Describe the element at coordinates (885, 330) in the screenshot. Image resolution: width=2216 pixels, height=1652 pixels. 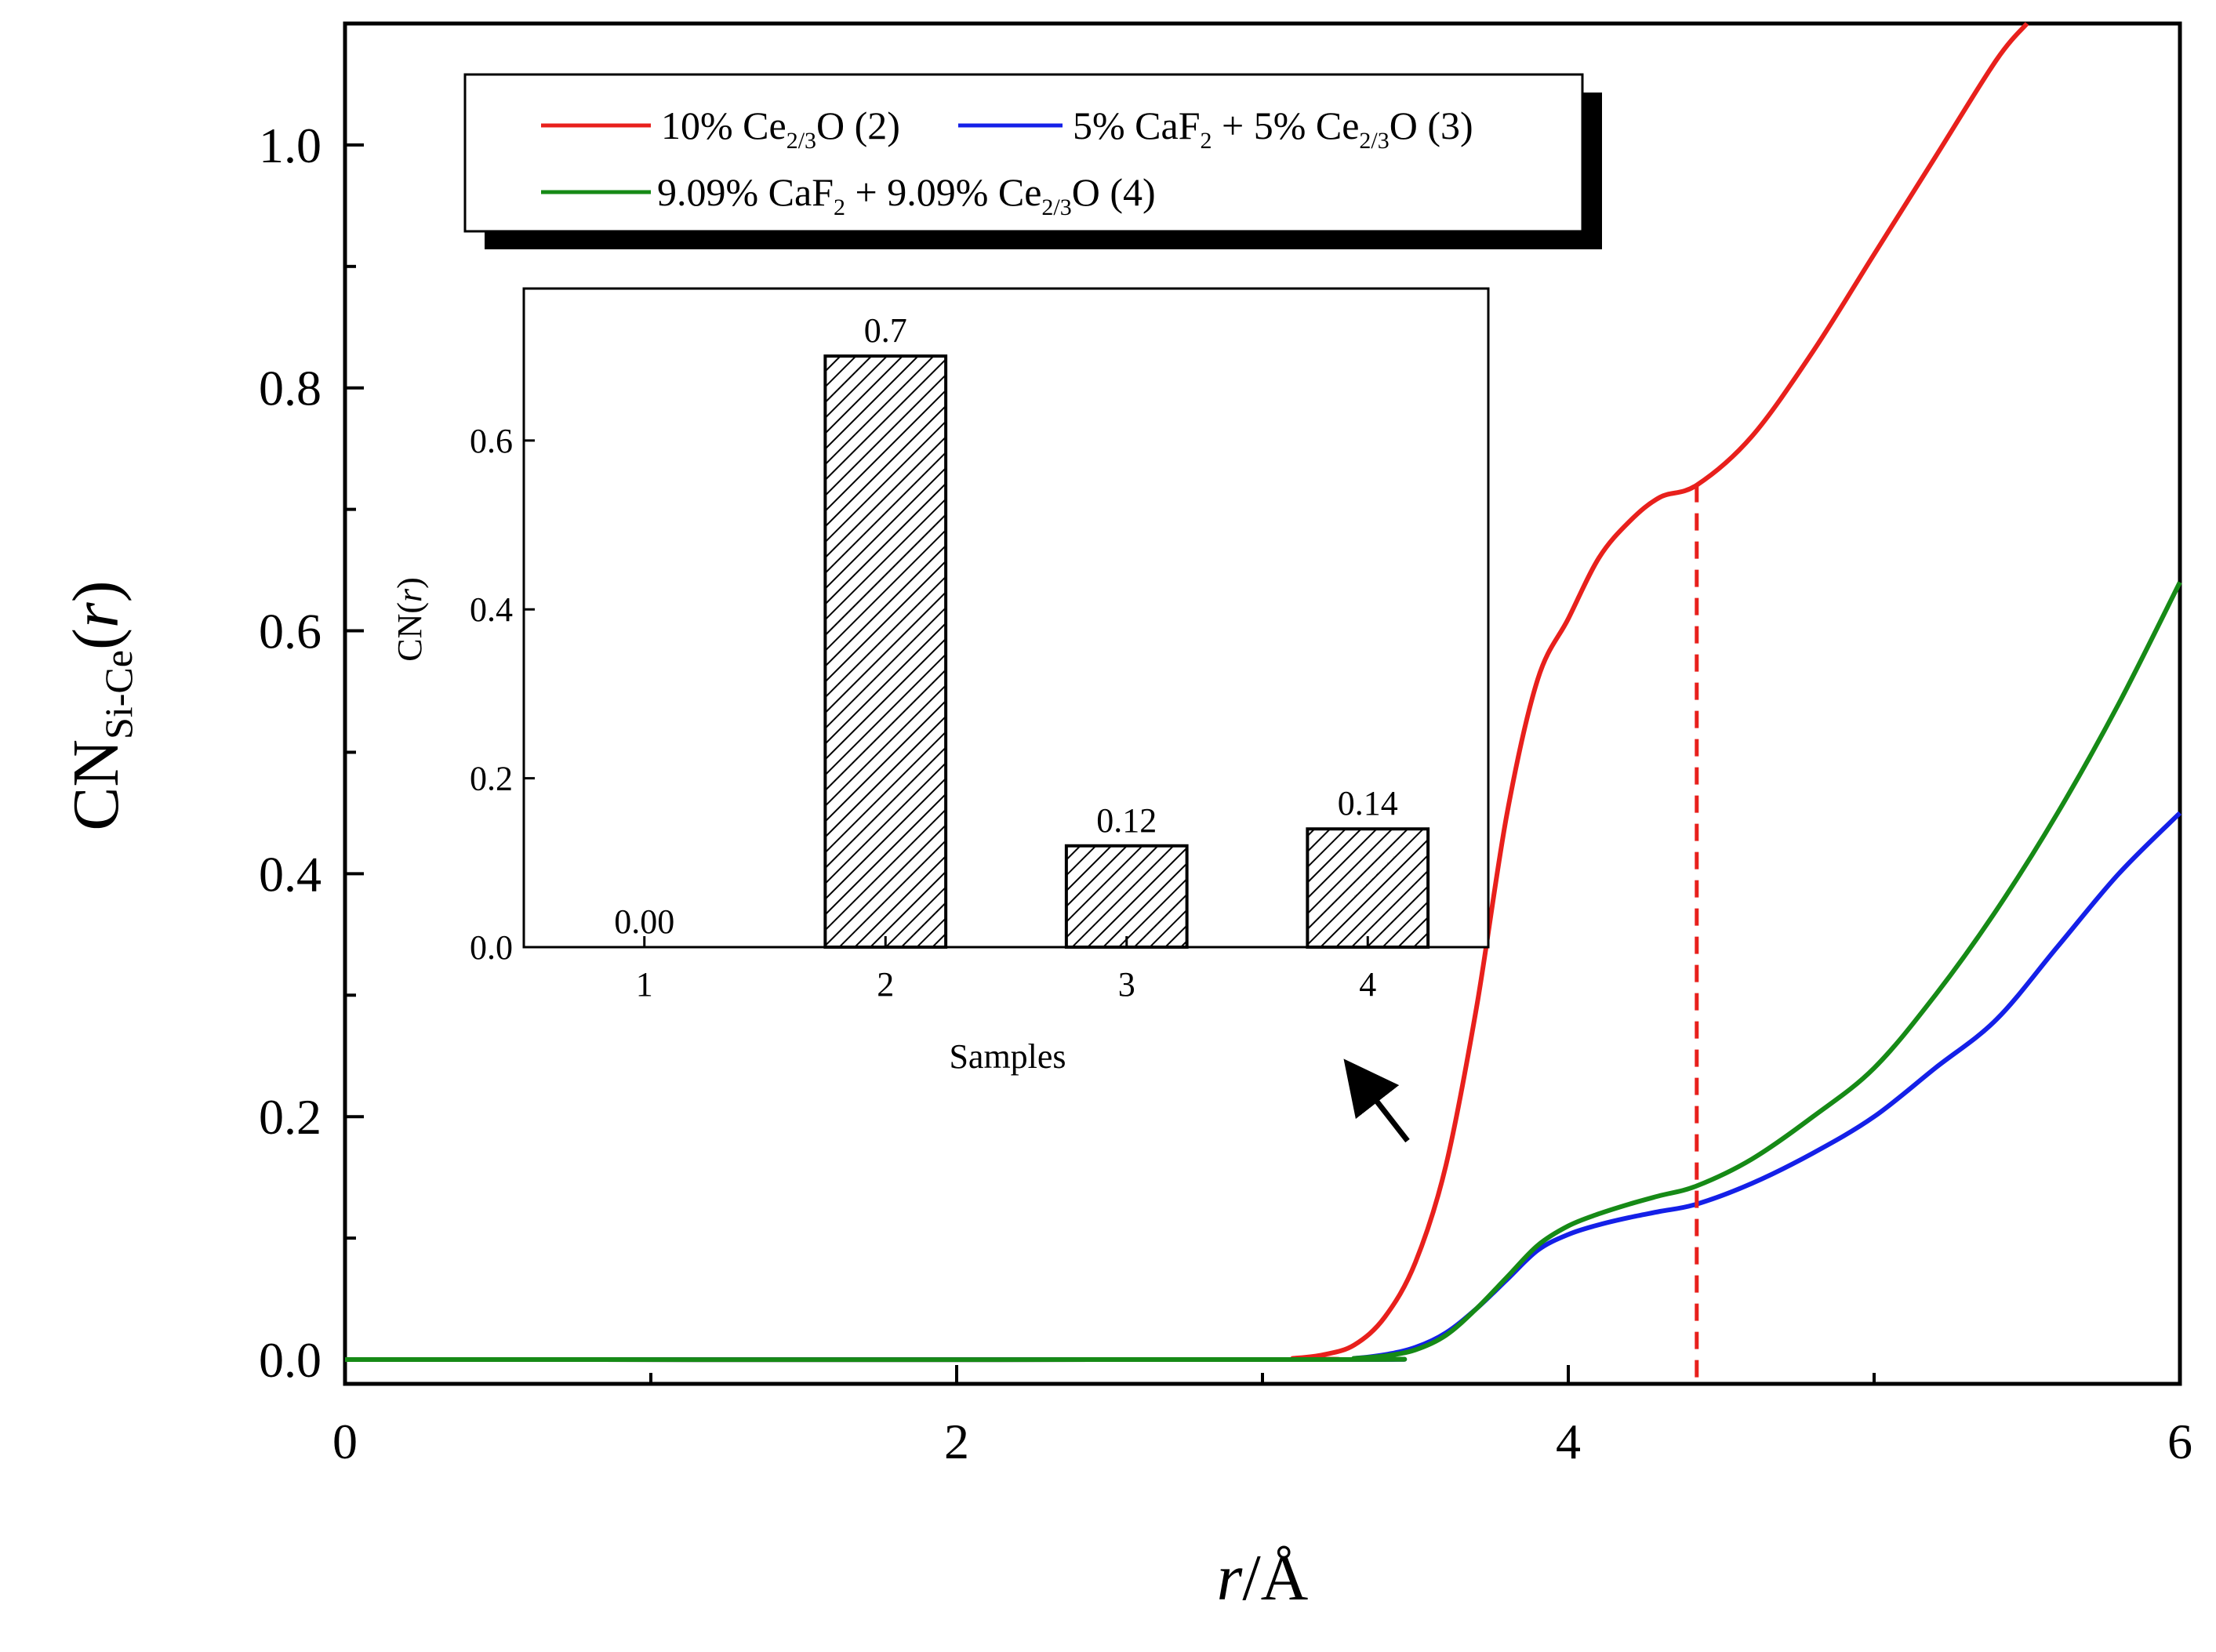
I see `inset-bar-value-2: 0.7` at that location.